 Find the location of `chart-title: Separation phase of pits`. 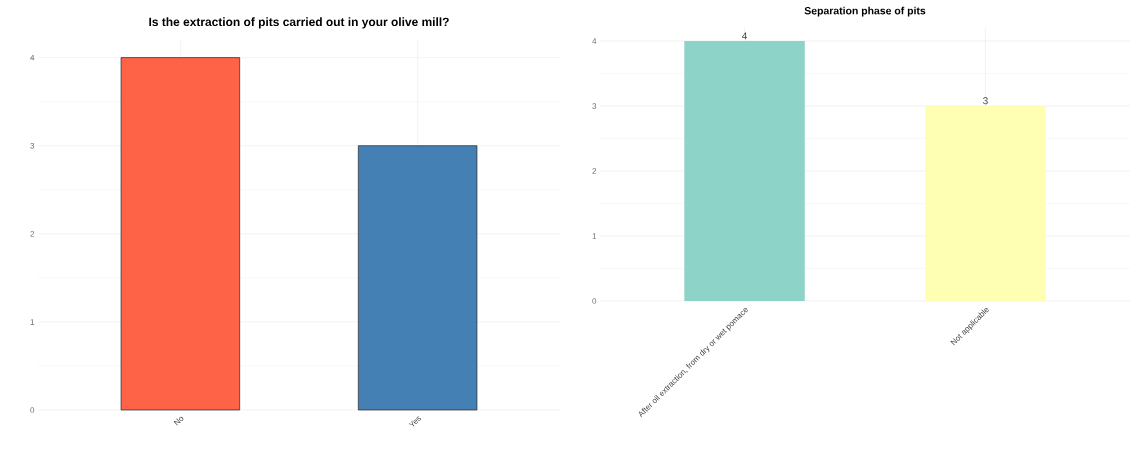

chart-title: Separation phase of pits is located at coordinates (865, 11).